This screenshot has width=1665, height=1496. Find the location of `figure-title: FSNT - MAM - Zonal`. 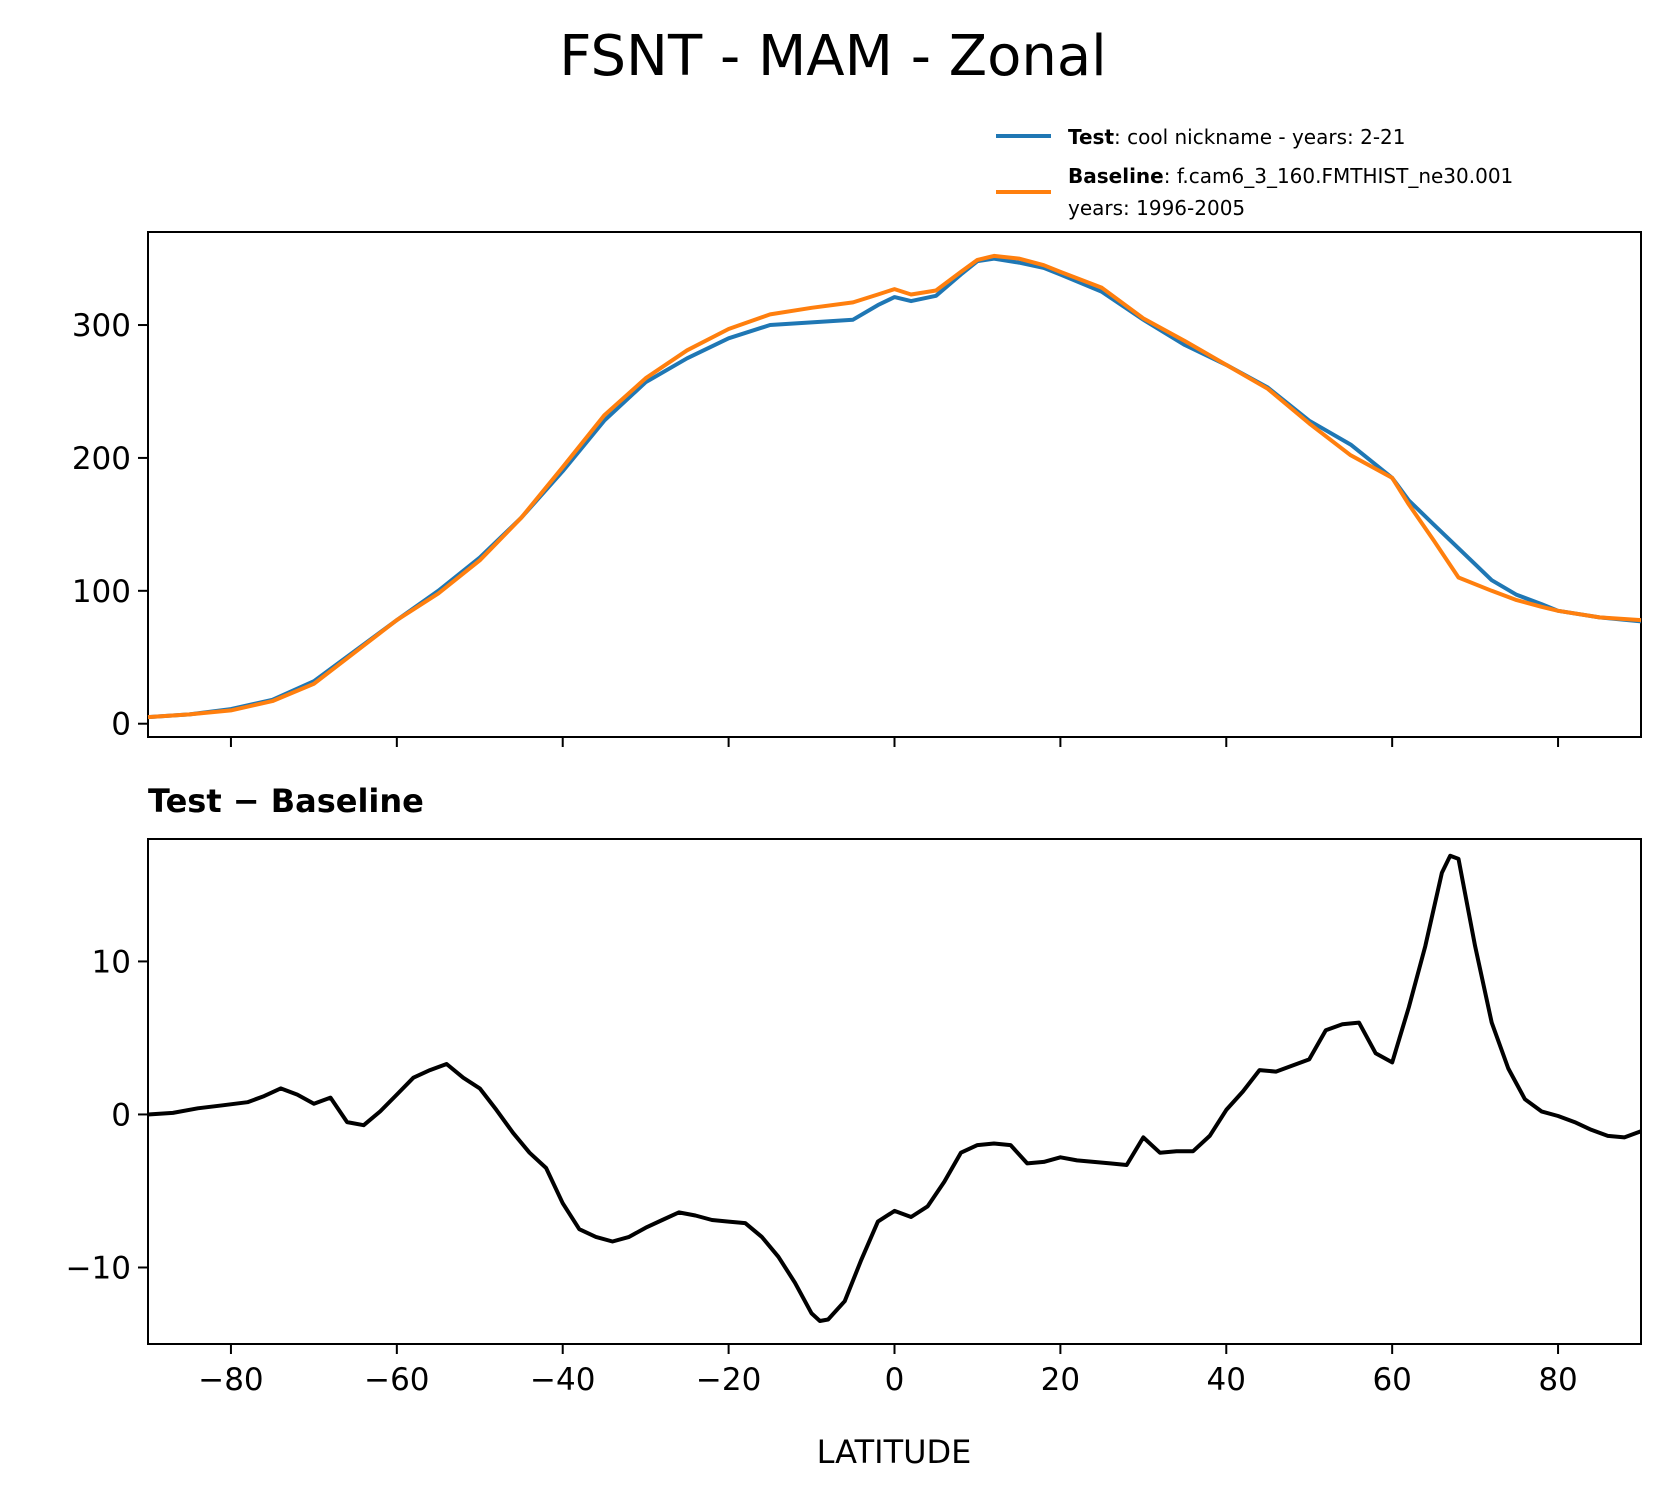

figure-title: FSNT - MAM - Zonal is located at coordinates (832, 56).